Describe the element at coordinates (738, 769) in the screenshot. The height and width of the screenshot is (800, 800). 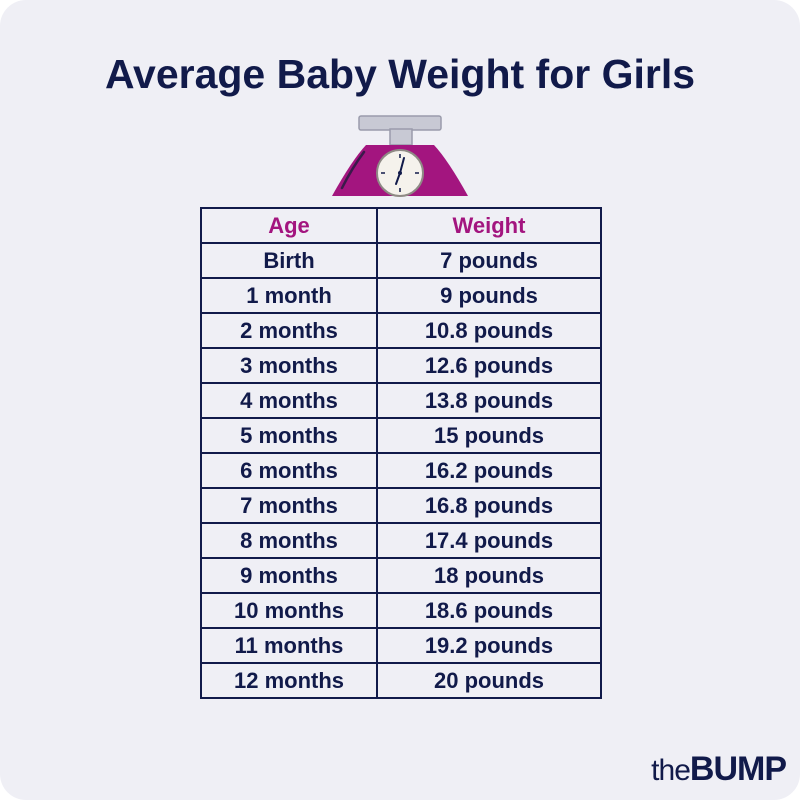
I see `brand-name: BUMP` at that location.